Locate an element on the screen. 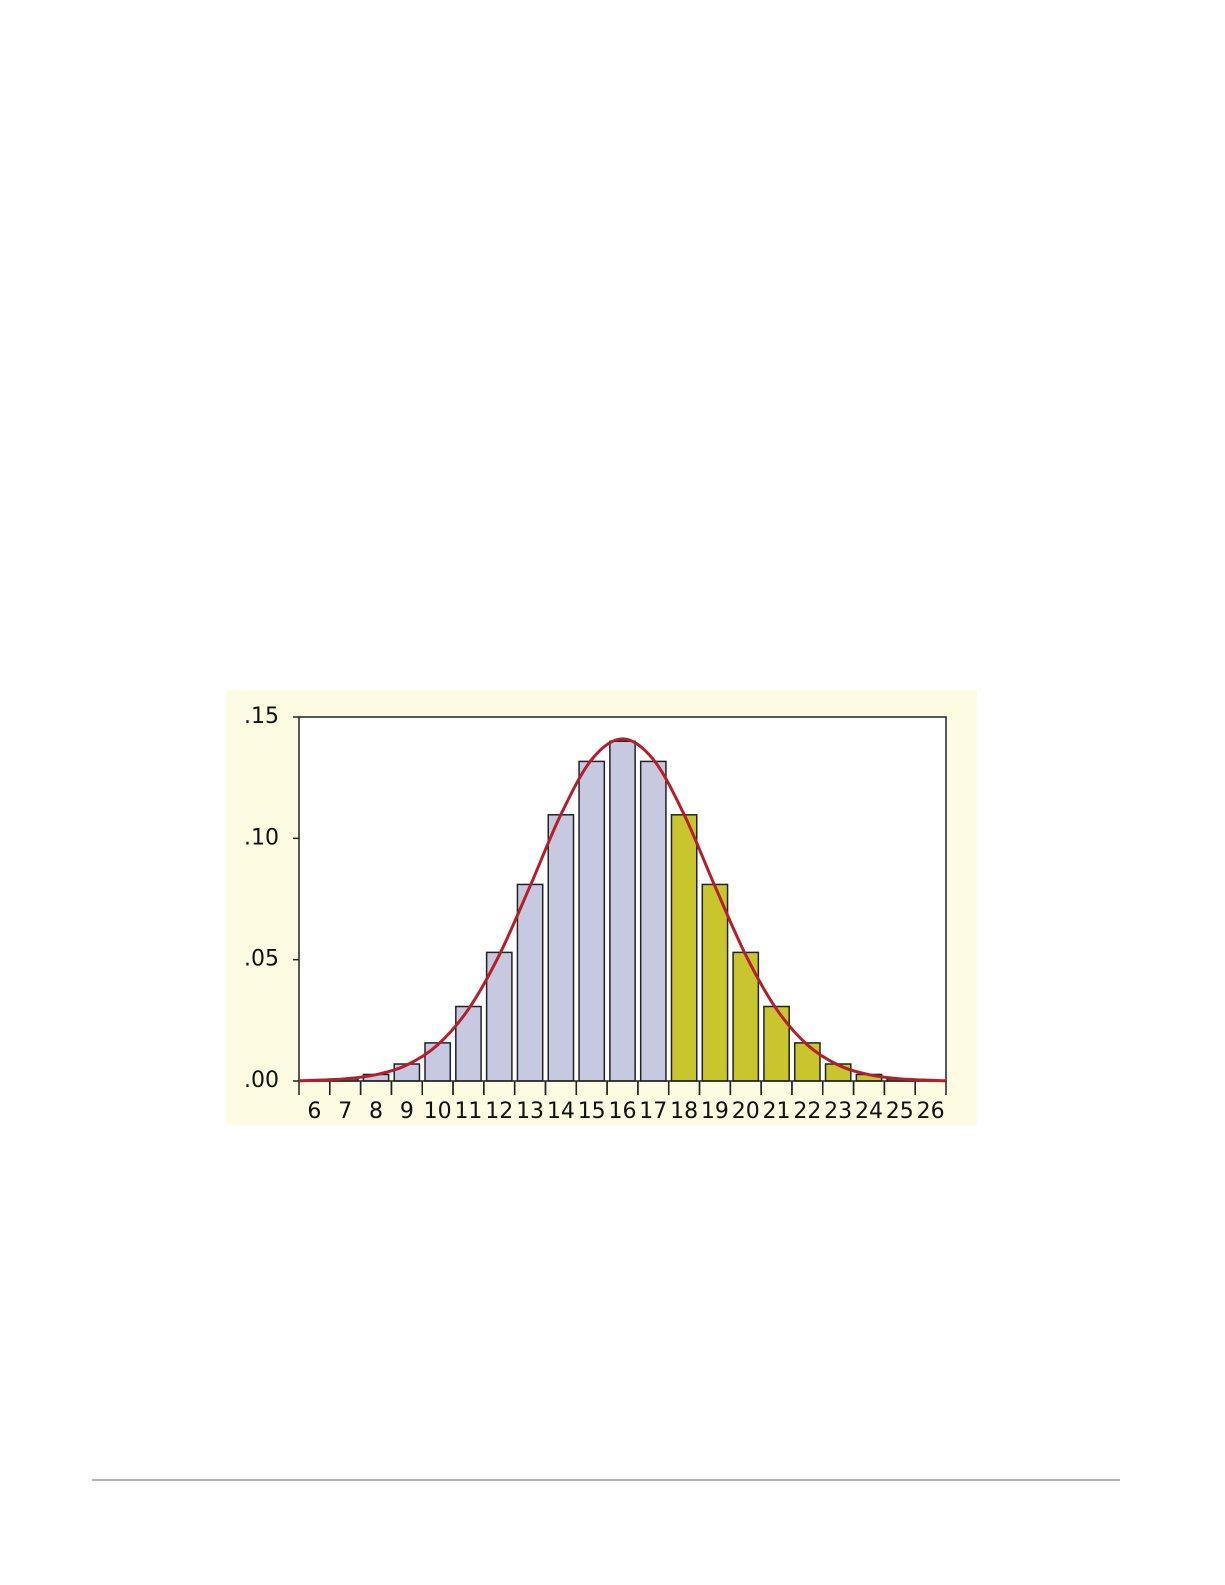  x-tick-label: 26 is located at coordinates (931, 1111).